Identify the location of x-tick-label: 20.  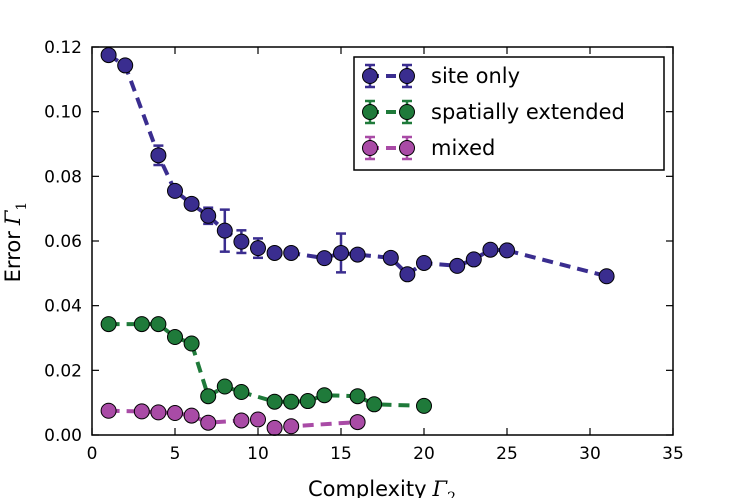
(424, 454).